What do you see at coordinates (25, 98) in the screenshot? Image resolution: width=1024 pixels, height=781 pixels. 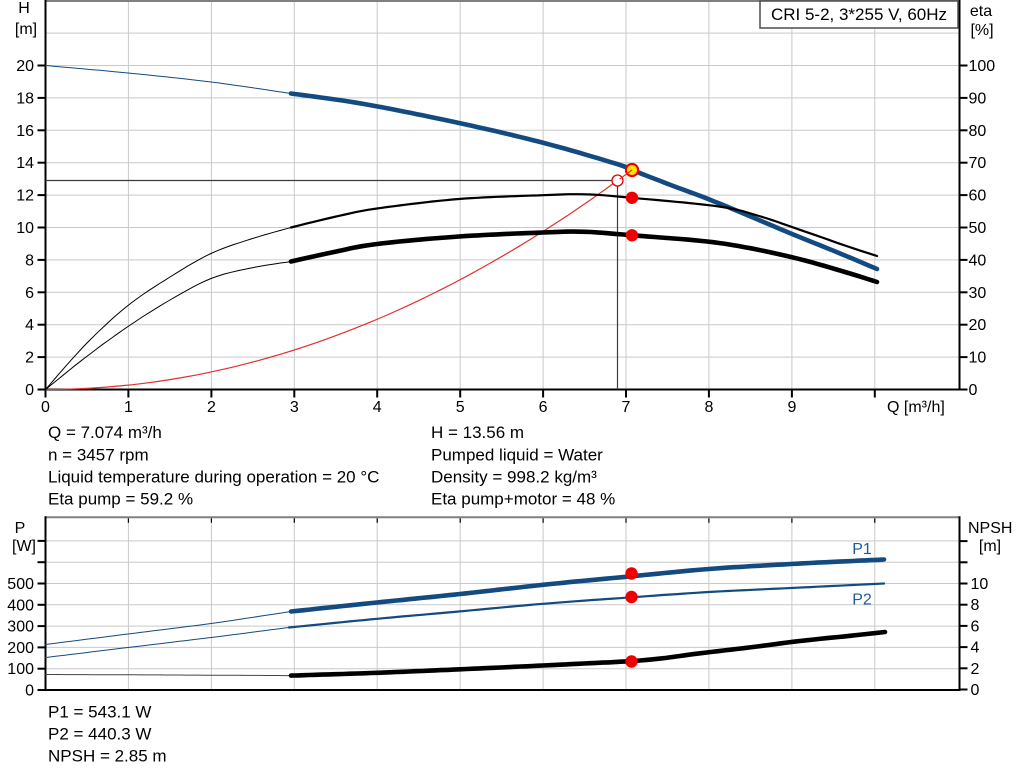 I see `svg-text: 18` at bounding box center [25, 98].